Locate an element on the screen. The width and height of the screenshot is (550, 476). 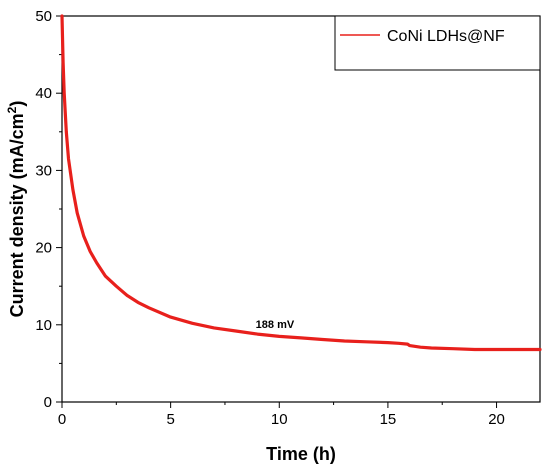
y-tick-label: 10 is located at coordinates (43, 325).